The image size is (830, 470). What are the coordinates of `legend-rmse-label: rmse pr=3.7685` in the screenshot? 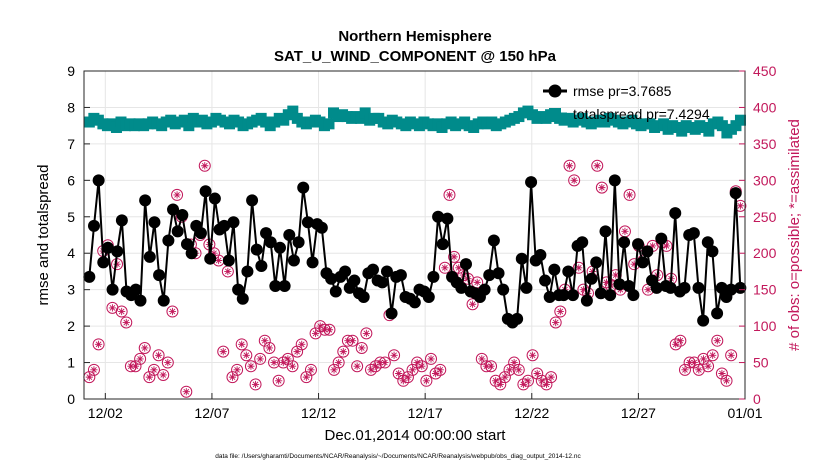 It's located at (622, 91).